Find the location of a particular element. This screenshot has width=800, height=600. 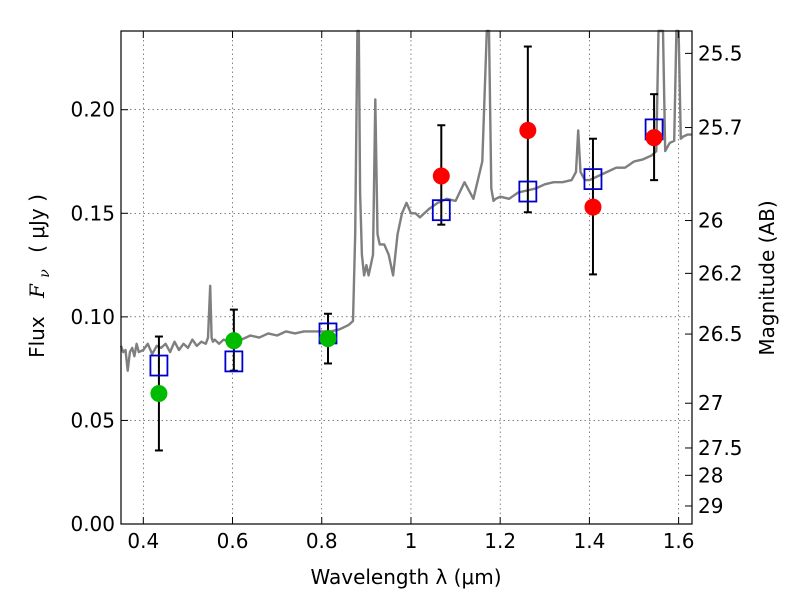

y-tick-label: 0.05 is located at coordinates (92, 420).